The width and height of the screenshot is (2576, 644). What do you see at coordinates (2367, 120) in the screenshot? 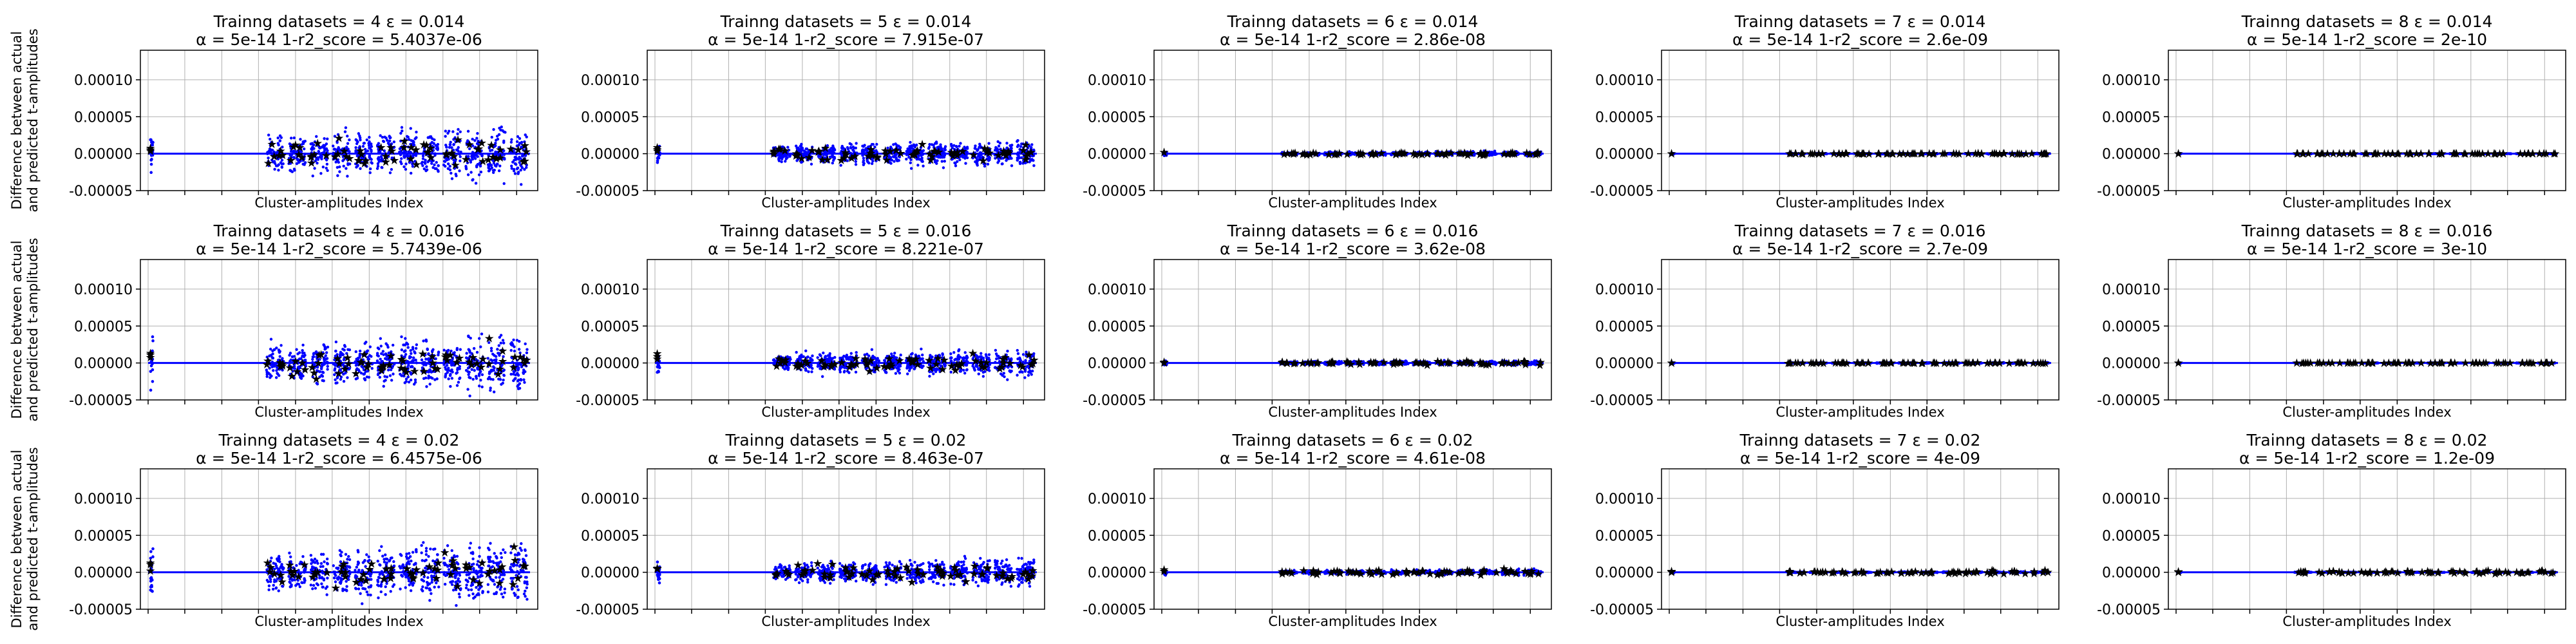
I see `plot-area` at bounding box center [2367, 120].